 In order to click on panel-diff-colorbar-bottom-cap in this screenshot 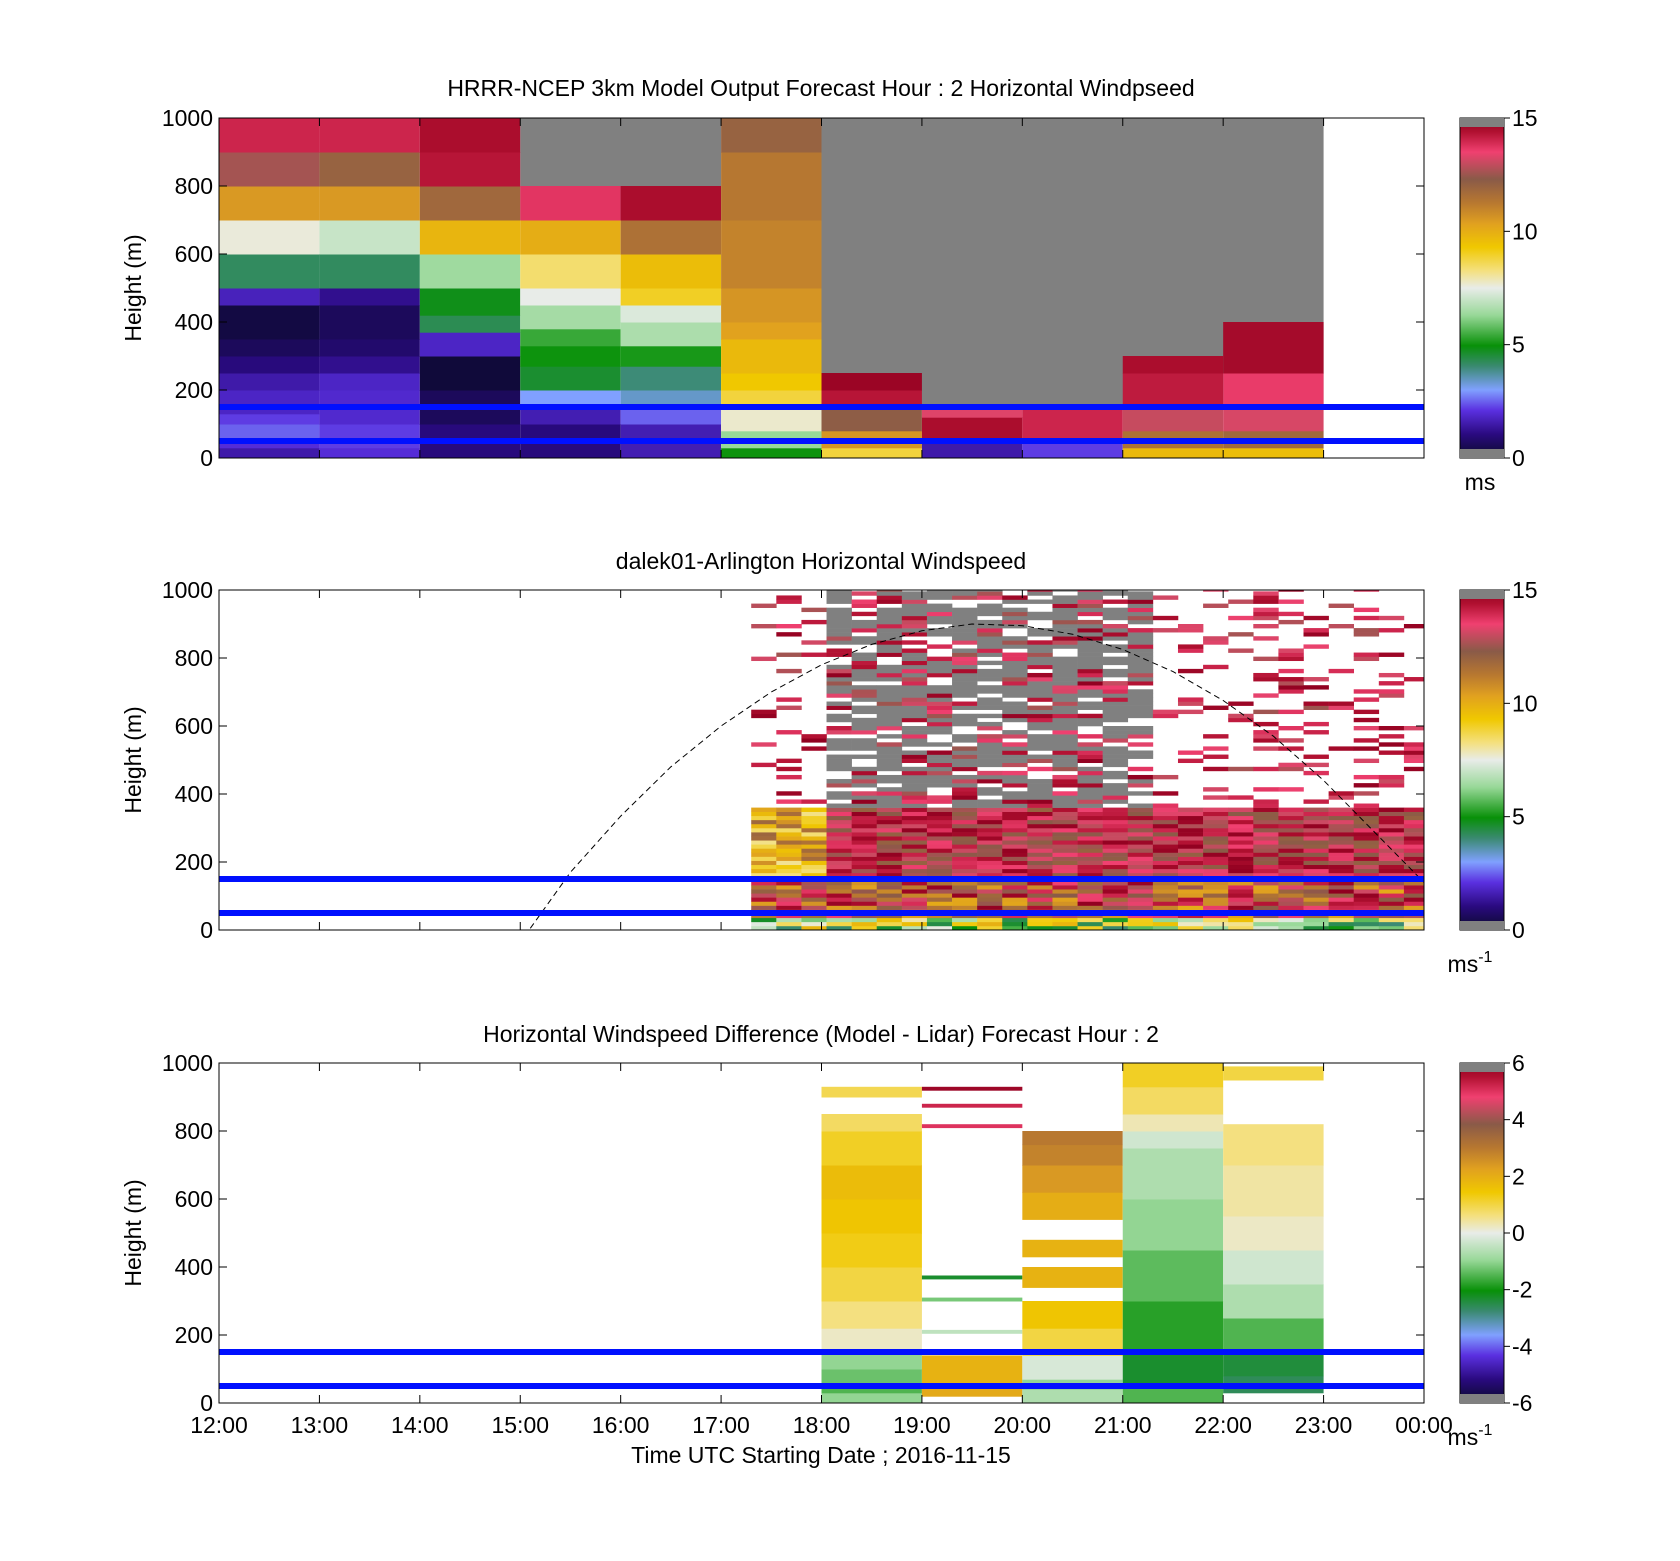, I will do `click(1482, 1398)`.